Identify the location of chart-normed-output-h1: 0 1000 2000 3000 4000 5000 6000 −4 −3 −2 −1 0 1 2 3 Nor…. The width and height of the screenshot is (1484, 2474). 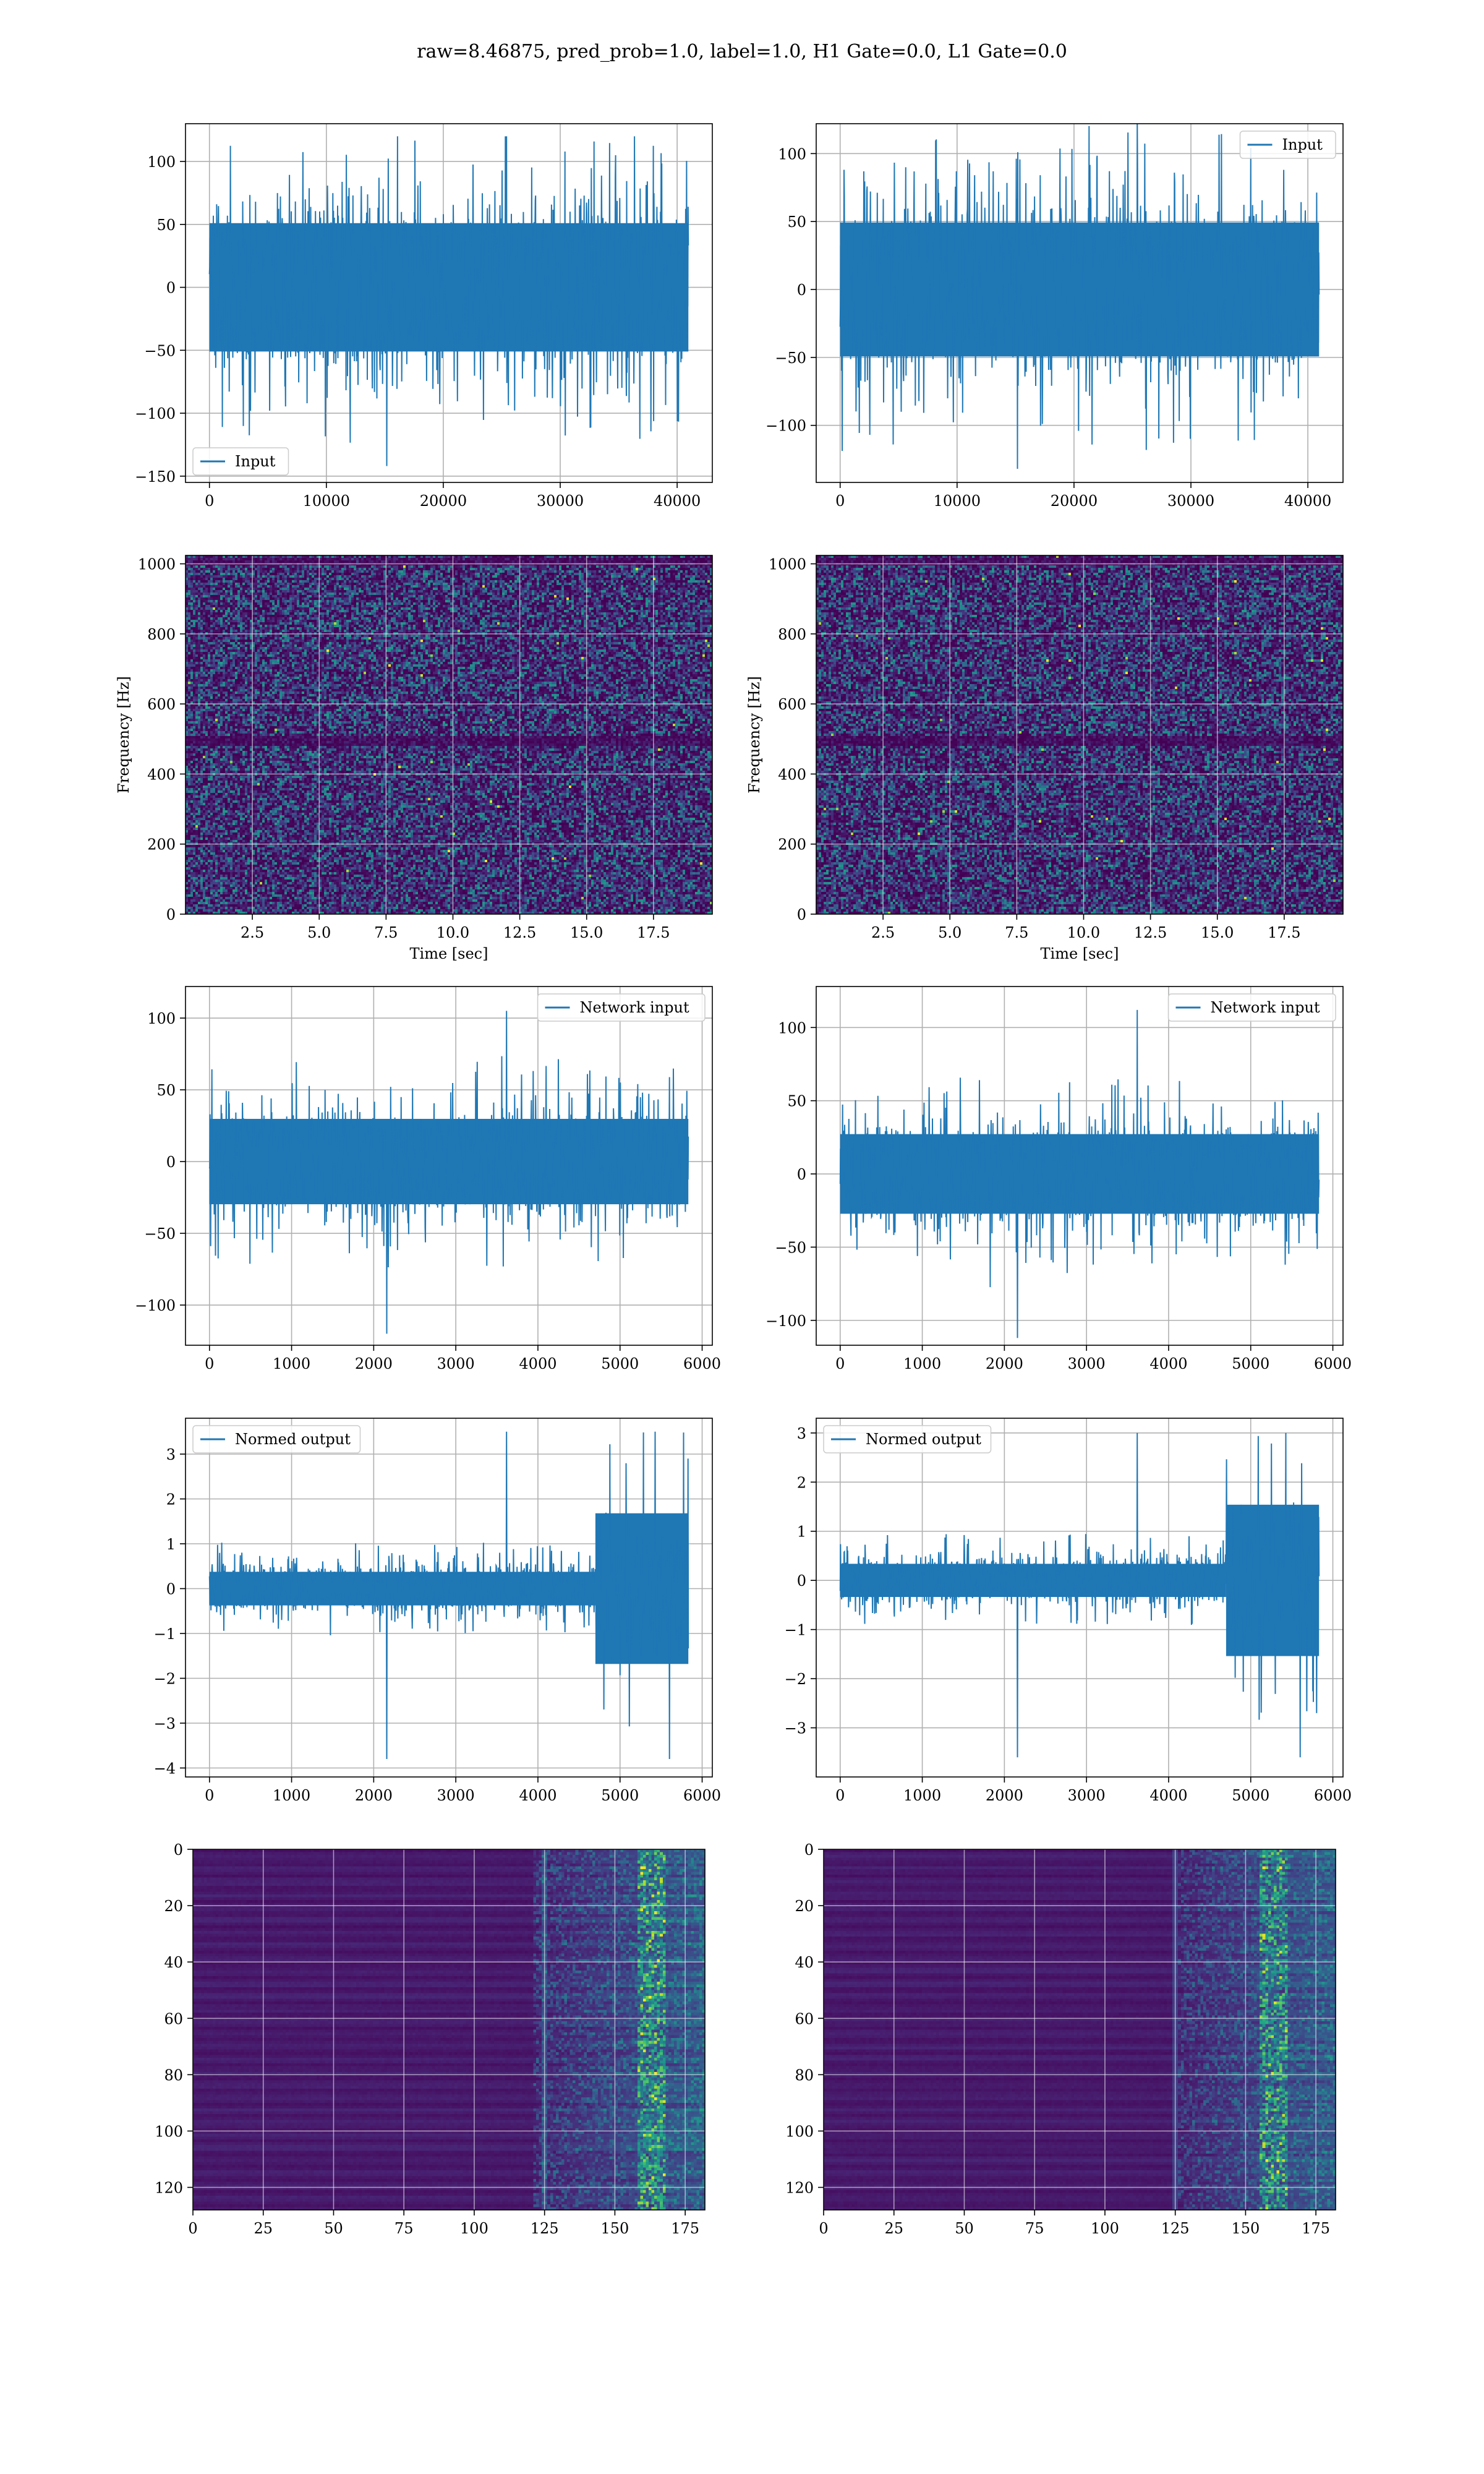
(437, 1611).